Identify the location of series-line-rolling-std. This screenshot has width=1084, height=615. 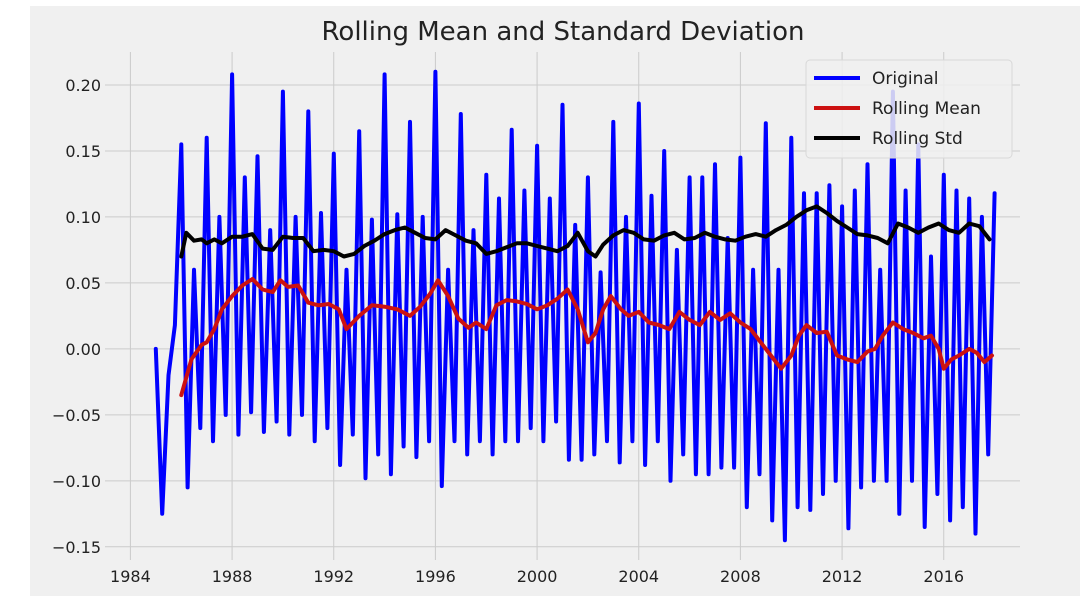
(585, 231).